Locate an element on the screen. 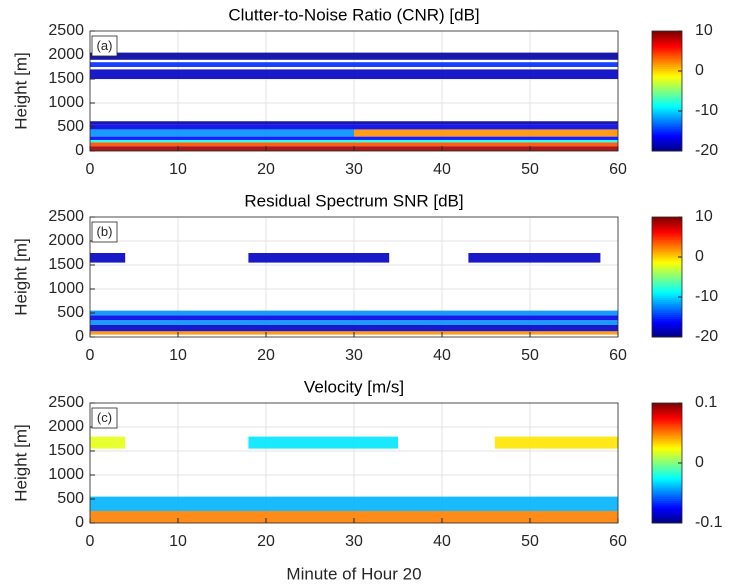 The image size is (729, 588). colorbar-tick-label: -20 is located at coordinates (706, 336).